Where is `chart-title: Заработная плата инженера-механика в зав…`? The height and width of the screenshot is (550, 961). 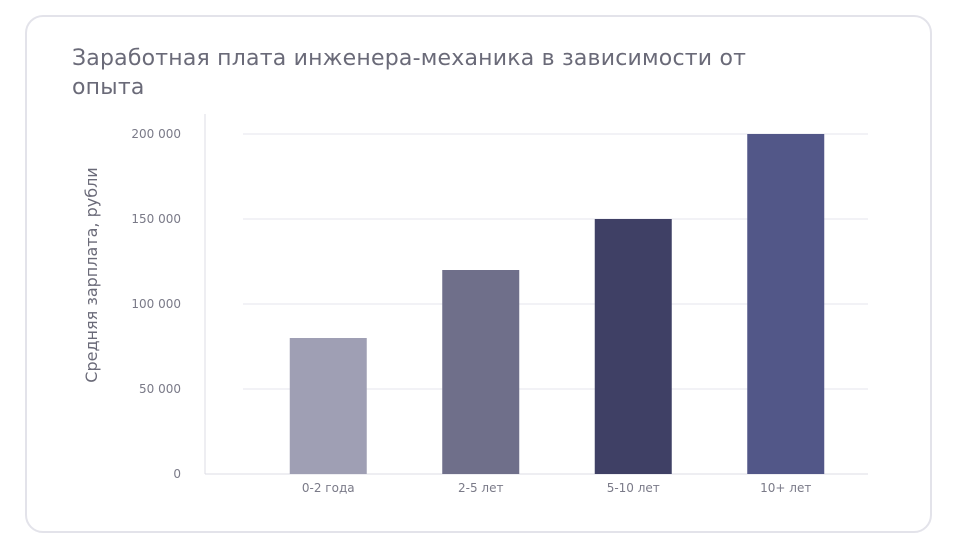 chart-title: Заработная плата инженера-механика в зав… is located at coordinates (409, 73).